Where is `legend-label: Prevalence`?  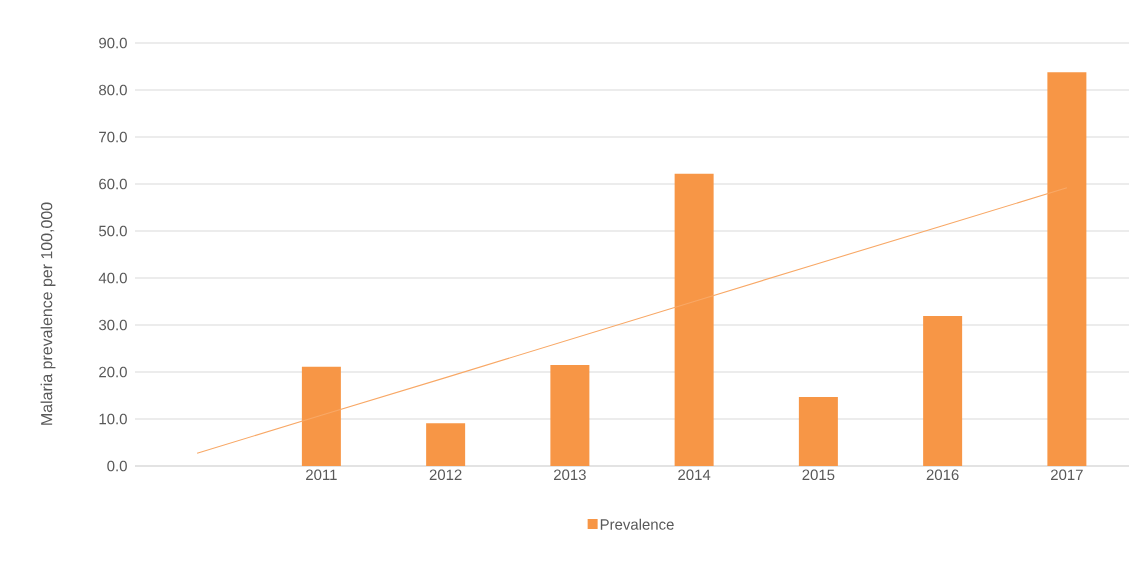 legend-label: Prevalence is located at coordinates (637, 524).